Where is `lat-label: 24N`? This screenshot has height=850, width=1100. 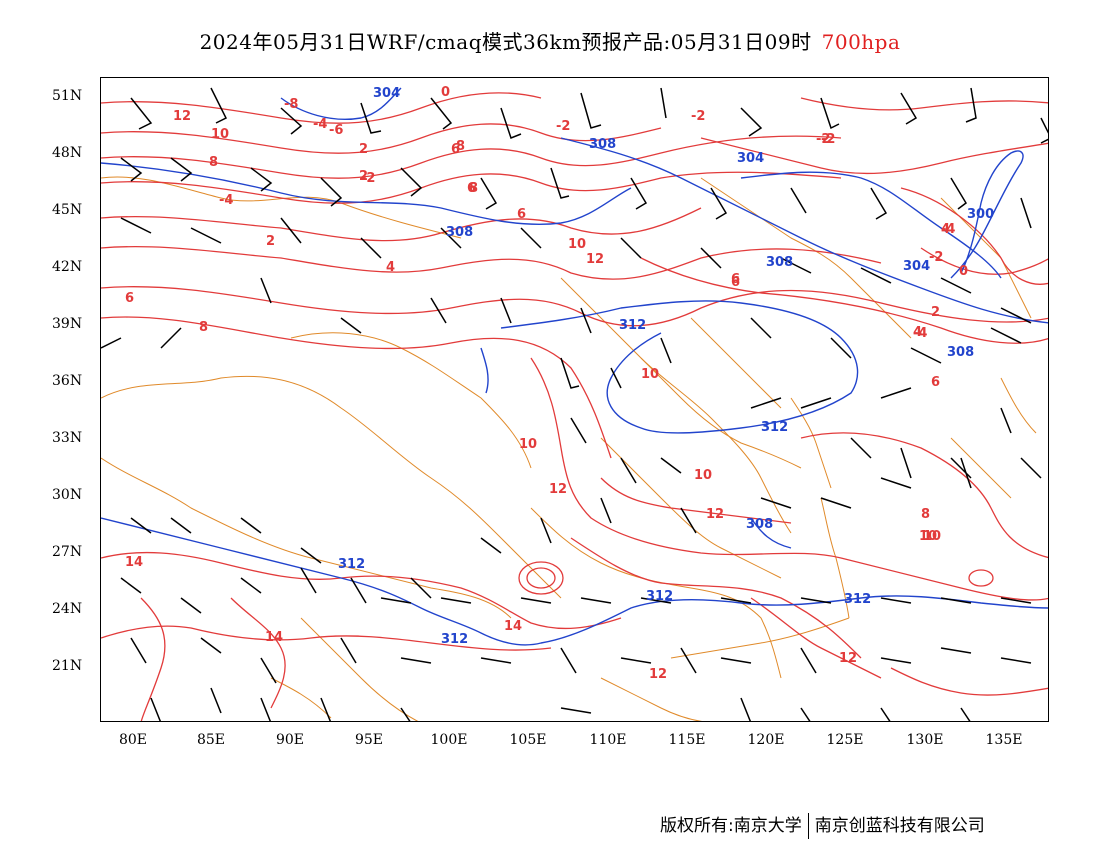 lat-label: 24N is located at coordinates (67, 609).